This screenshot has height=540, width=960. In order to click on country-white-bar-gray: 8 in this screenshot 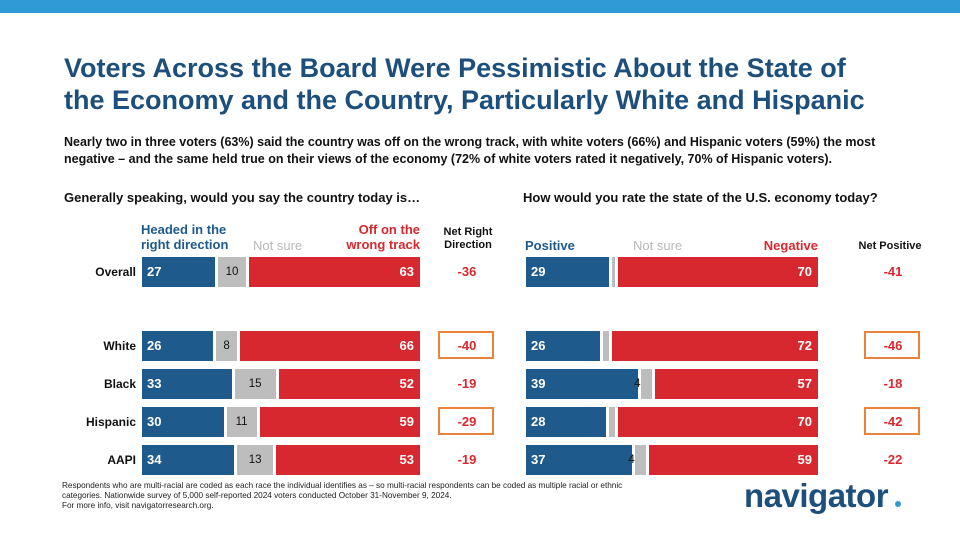, I will do `click(226, 346)`.